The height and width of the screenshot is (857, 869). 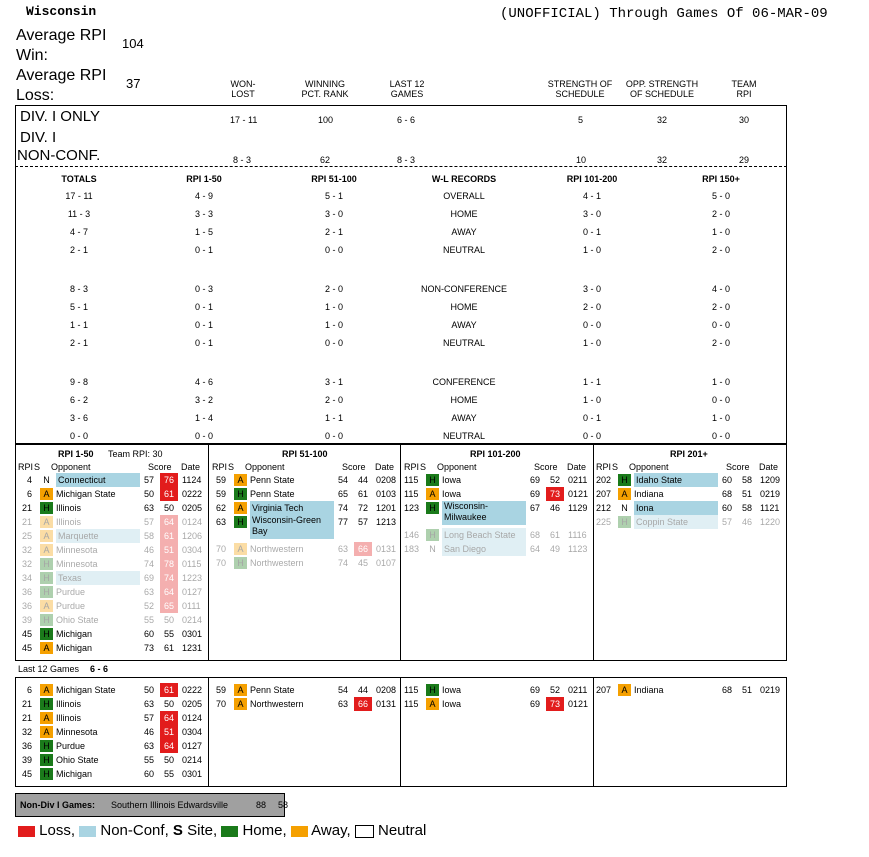 I want to click on game-score-team: 68, so click(x=727, y=494).